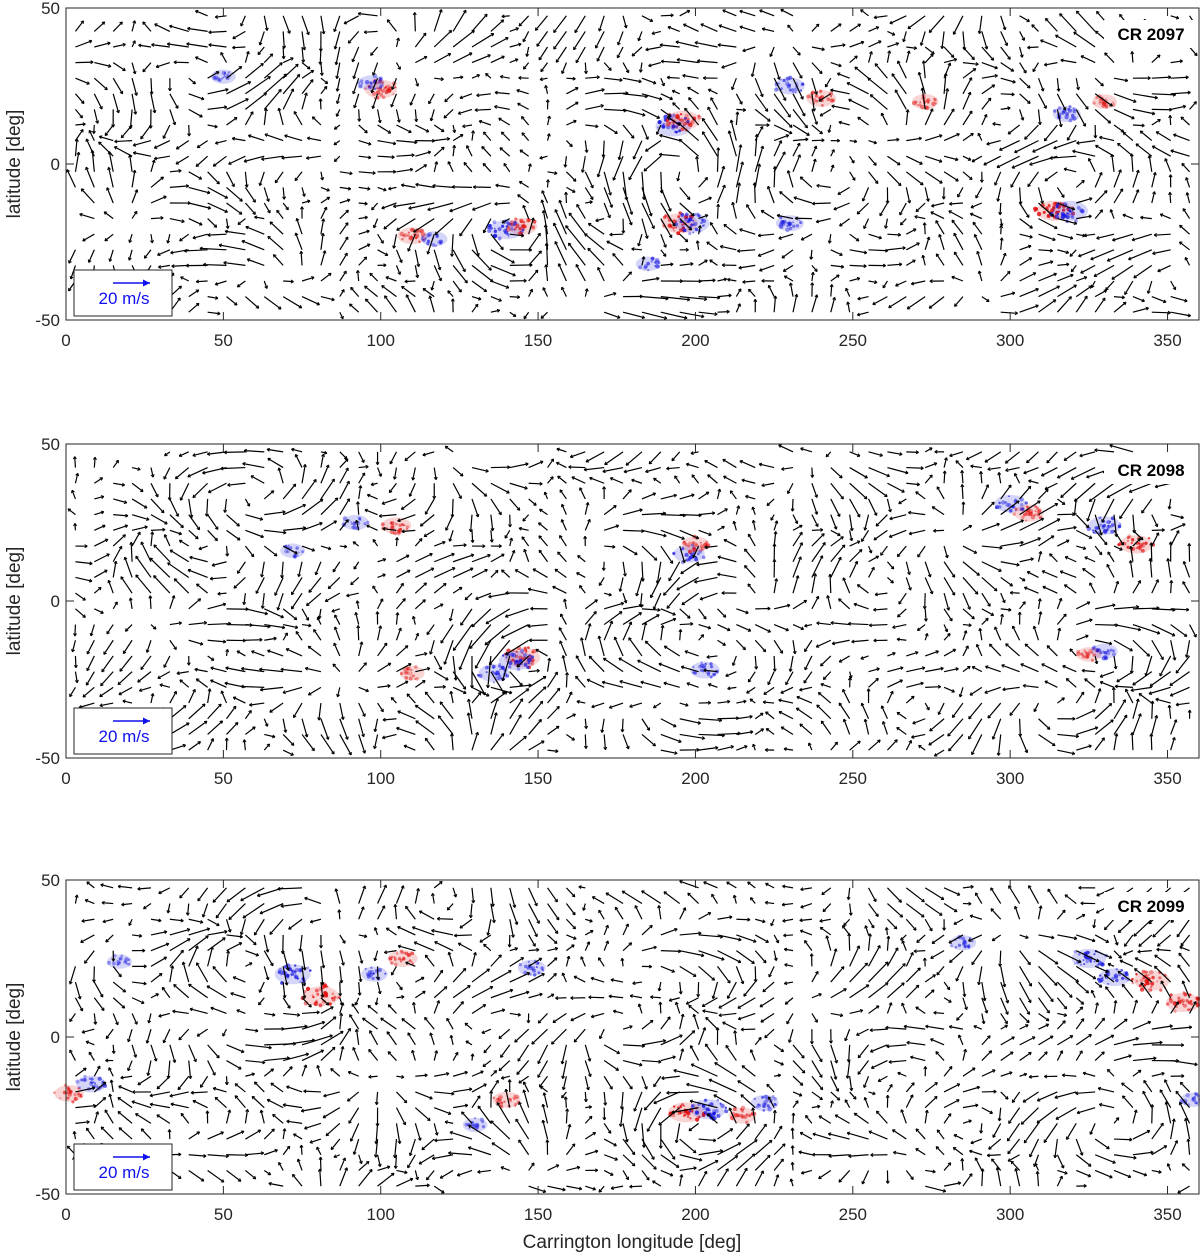 The height and width of the screenshot is (1256, 1200). Describe the element at coordinates (1167, 340) in the screenshot. I see `x-tick-label: 350` at that location.